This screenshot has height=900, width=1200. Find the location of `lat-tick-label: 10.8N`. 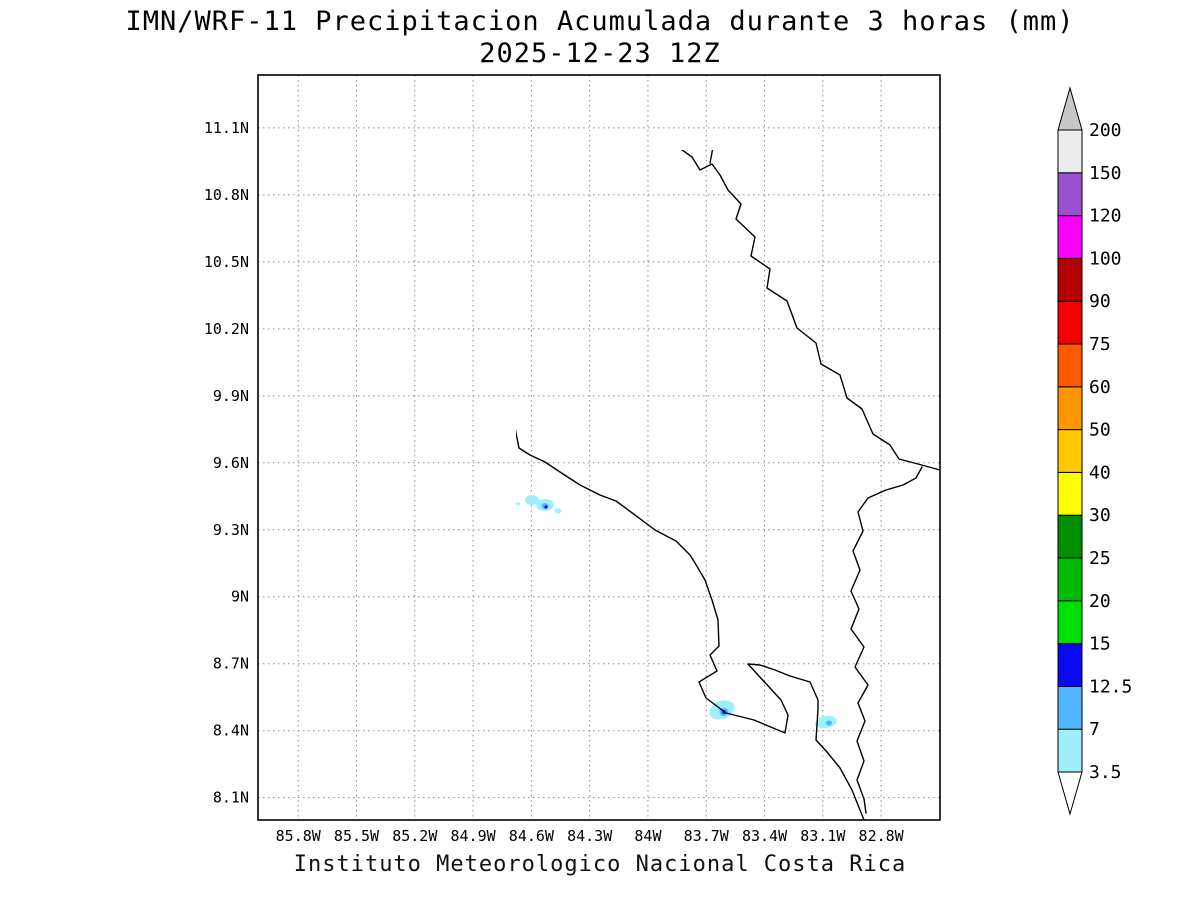

lat-tick-label: 10.8N is located at coordinates (226, 195).